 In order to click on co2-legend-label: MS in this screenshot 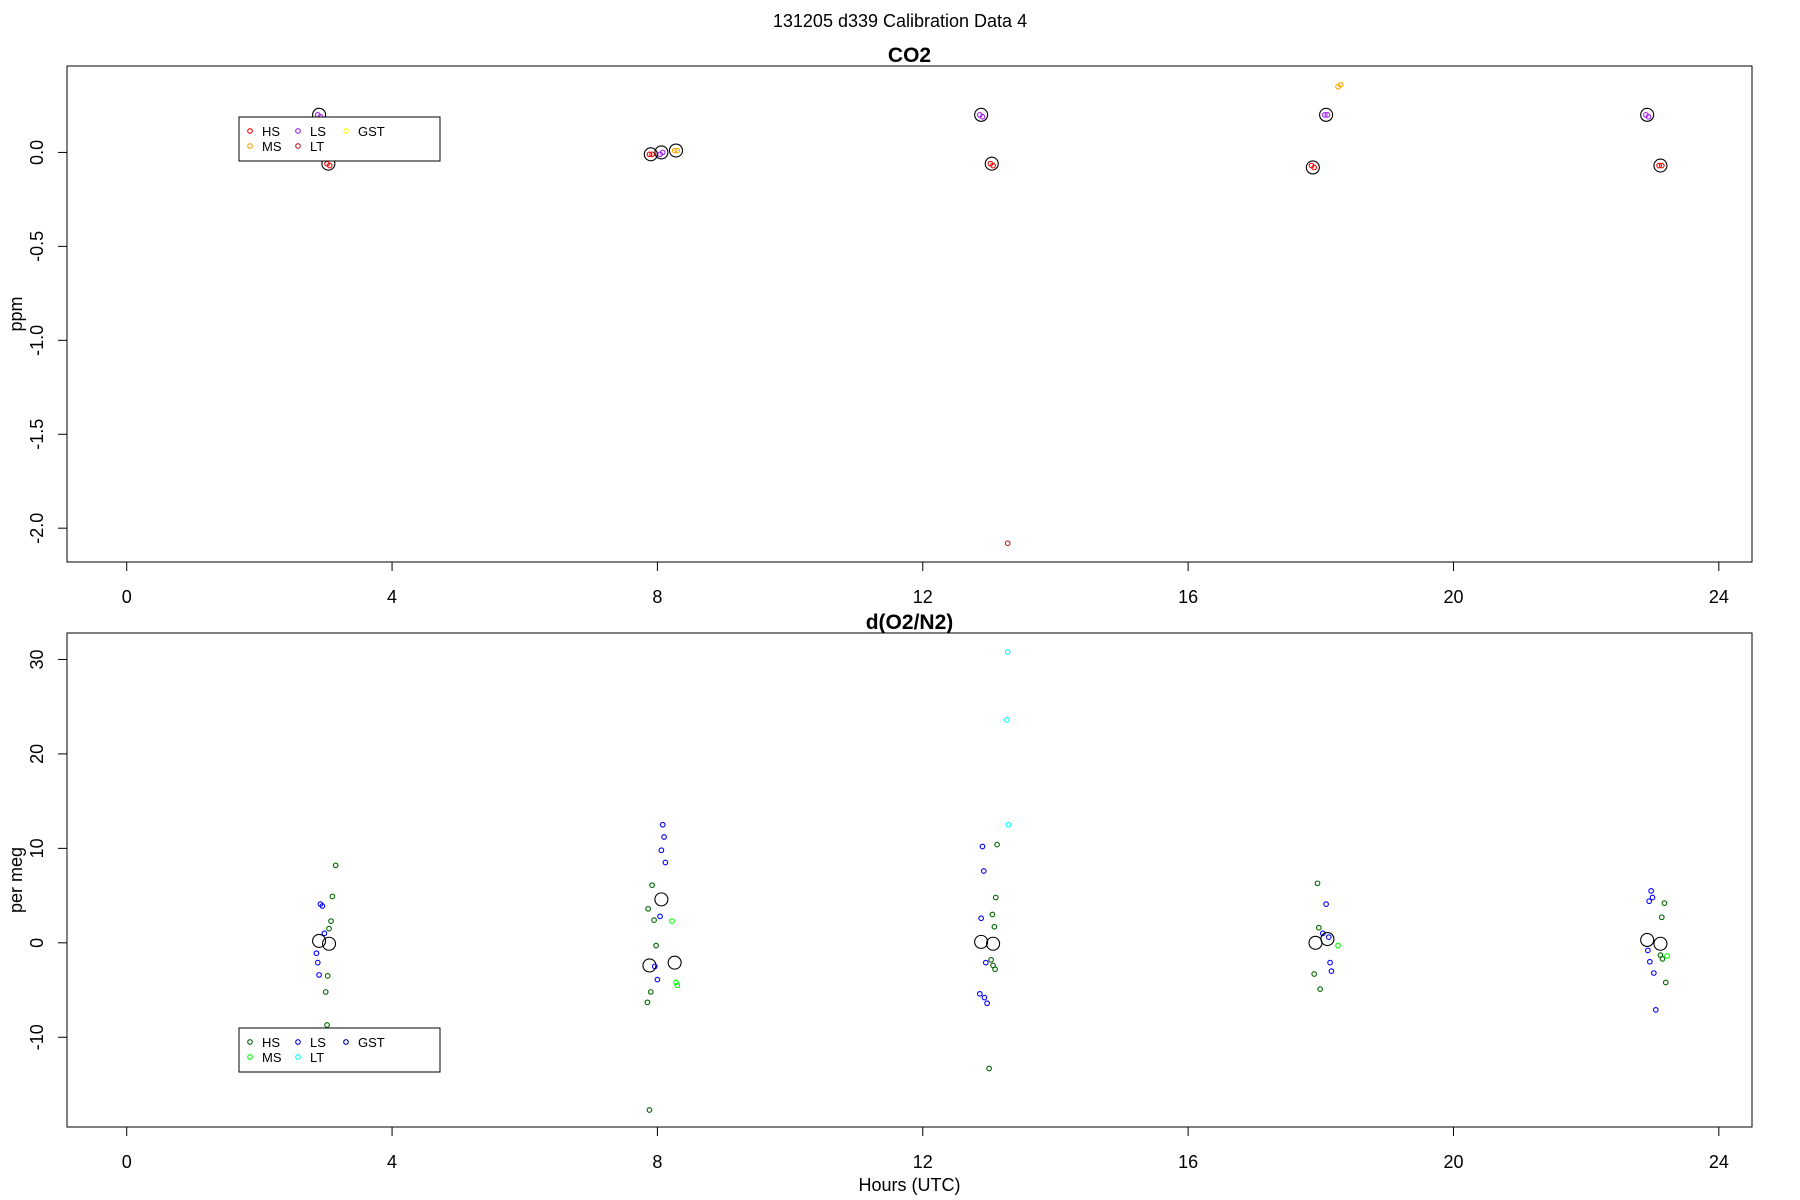, I will do `click(272, 146)`.